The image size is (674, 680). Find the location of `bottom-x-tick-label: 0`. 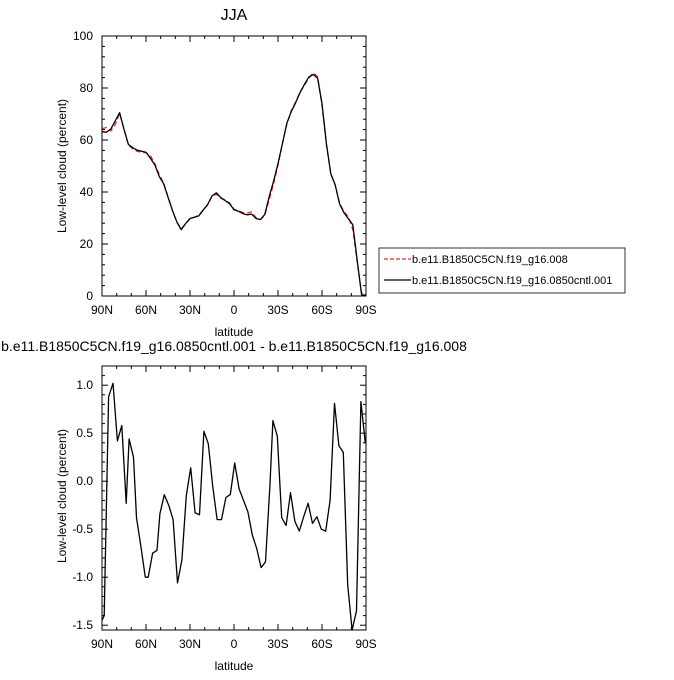

bottom-x-tick-label: 0 is located at coordinates (234, 644).